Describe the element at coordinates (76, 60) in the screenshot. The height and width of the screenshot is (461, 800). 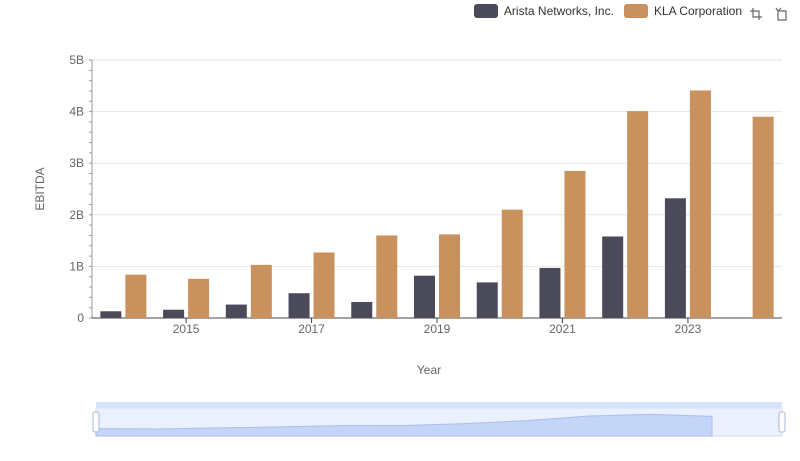
I see `y-tick-label: 5B` at that location.